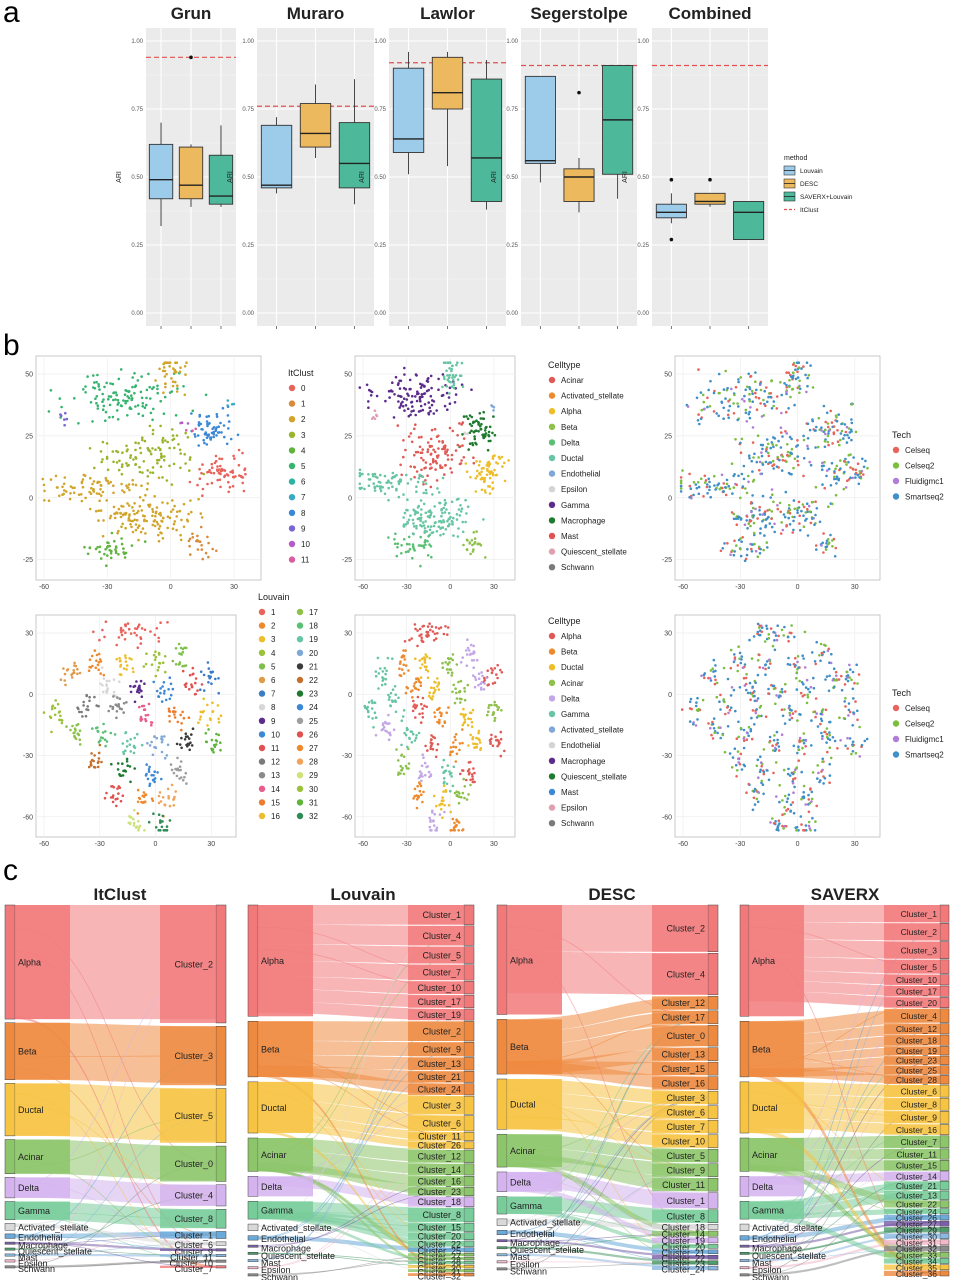 The height and width of the screenshot is (1280, 961). What do you see at coordinates (545, 1223) in the screenshot?
I see `sankey-left-label: Activated_stellate` at bounding box center [545, 1223].